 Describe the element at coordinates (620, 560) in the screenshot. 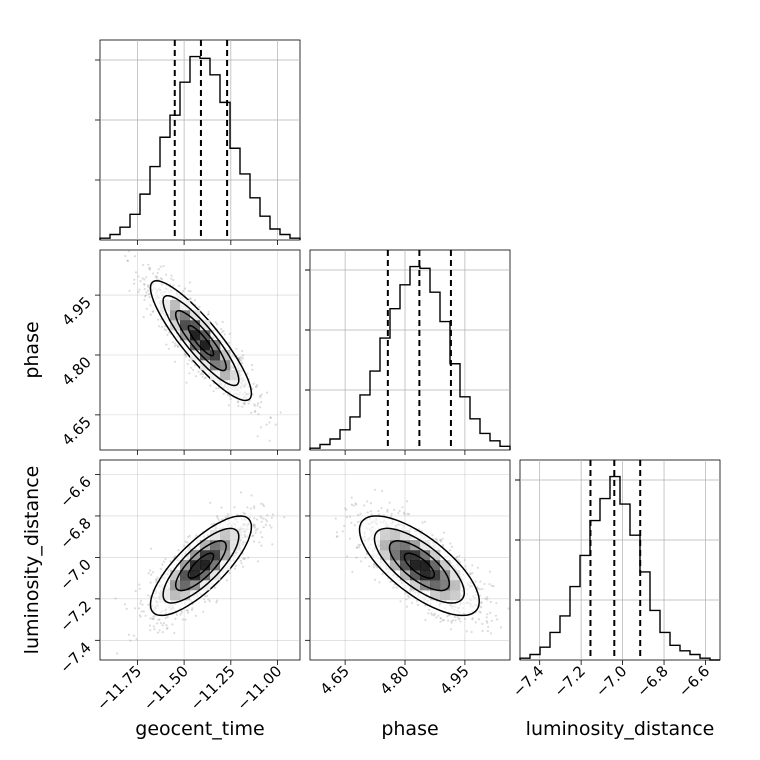

I see `panel-hist-luminosity-distance` at that location.